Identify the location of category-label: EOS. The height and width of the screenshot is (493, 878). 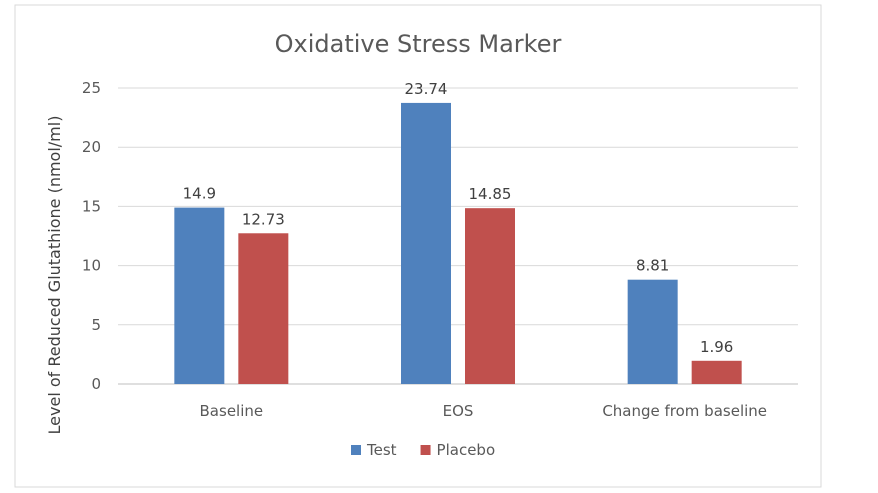
(458, 411).